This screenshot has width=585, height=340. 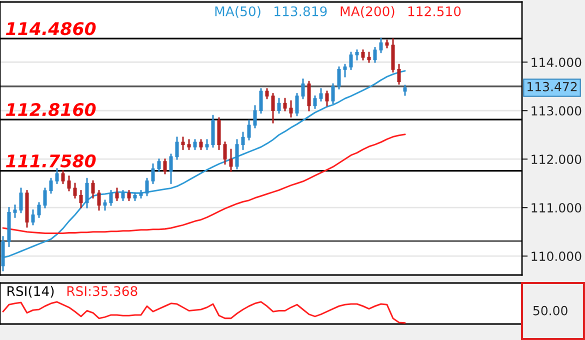 What do you see at coordinates (367, 12) in the screenshot?
I see `text: MA(200)` at bounding box center [367, 12].